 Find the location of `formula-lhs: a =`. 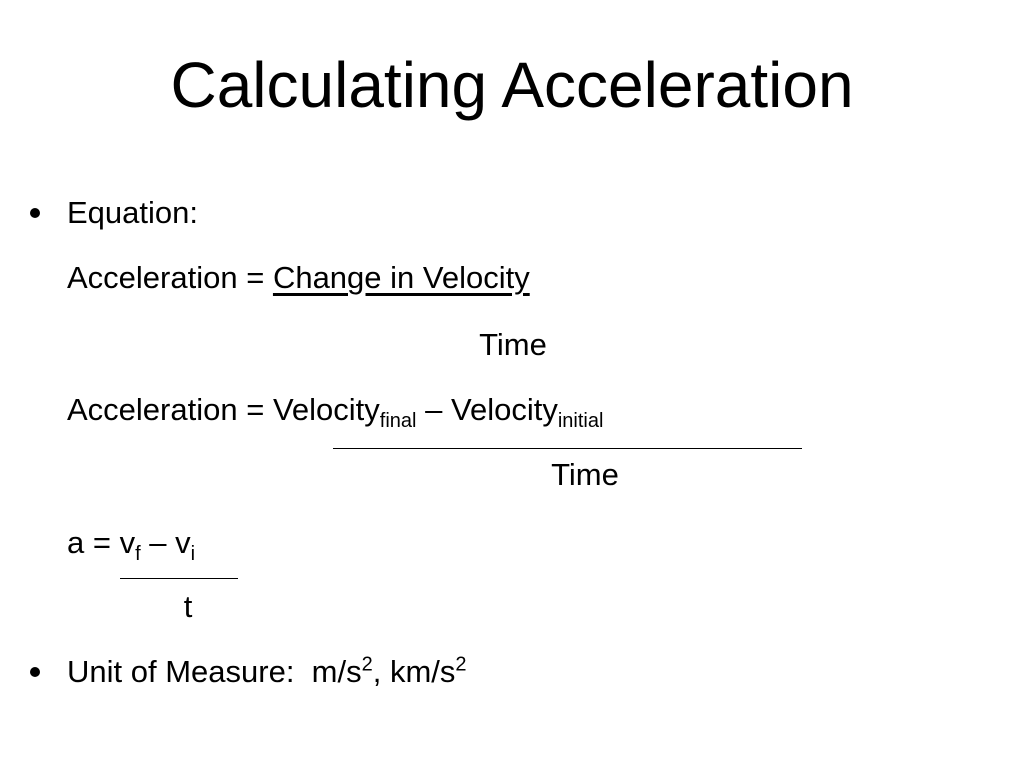

formula-lhs: a = is located at coordinates (89, 542).